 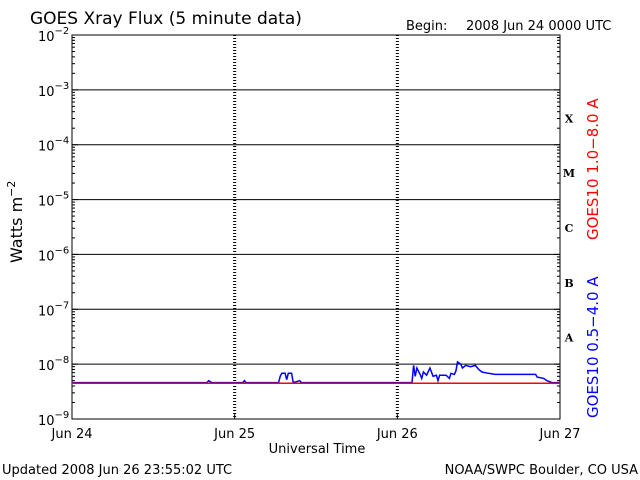 What do you see at coordinates (568, 283) in the screenshot?
I see `flare-class-label: B` at bounding box center [568, 283].